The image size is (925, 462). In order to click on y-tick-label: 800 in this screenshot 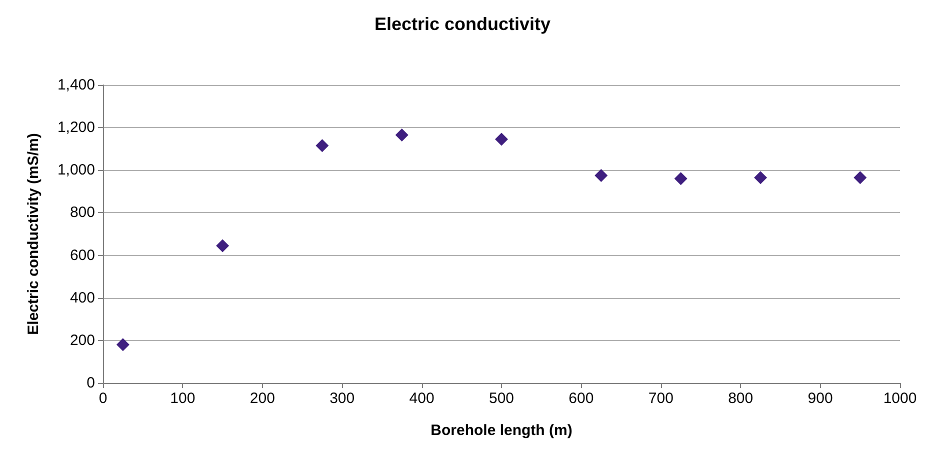, I will do `click(82, 213)`.